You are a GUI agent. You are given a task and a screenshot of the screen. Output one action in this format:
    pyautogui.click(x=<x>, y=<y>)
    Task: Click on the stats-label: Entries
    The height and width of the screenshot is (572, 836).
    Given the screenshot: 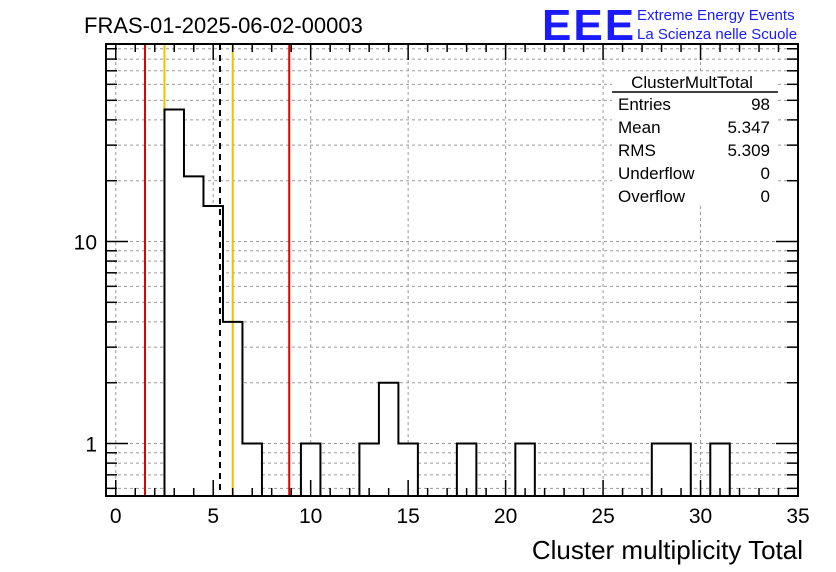 What is the action you would take?
    pyautogui.click(x=644, y=104)
    